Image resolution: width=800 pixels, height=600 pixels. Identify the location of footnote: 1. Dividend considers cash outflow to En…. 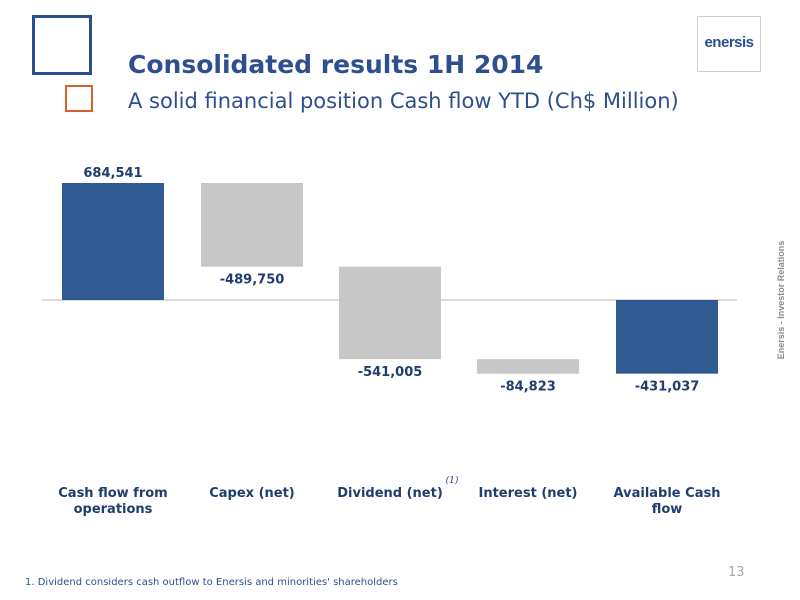
(211, 582).